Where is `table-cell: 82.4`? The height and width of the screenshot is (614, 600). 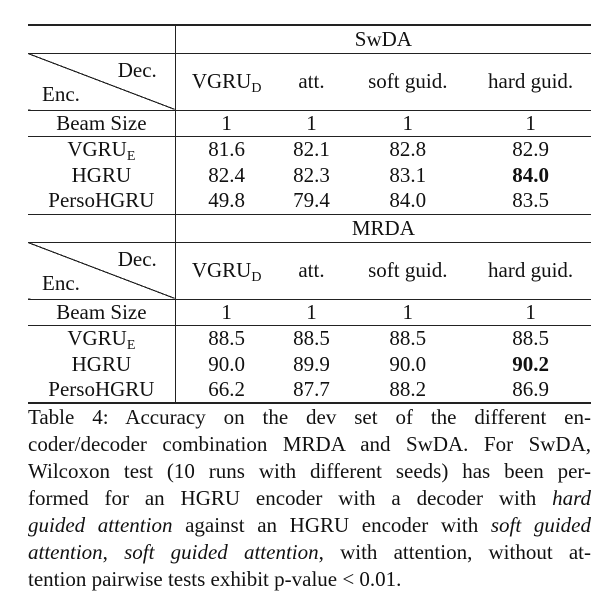
table-cell: 82.4 is located at coordinates (227, 174).